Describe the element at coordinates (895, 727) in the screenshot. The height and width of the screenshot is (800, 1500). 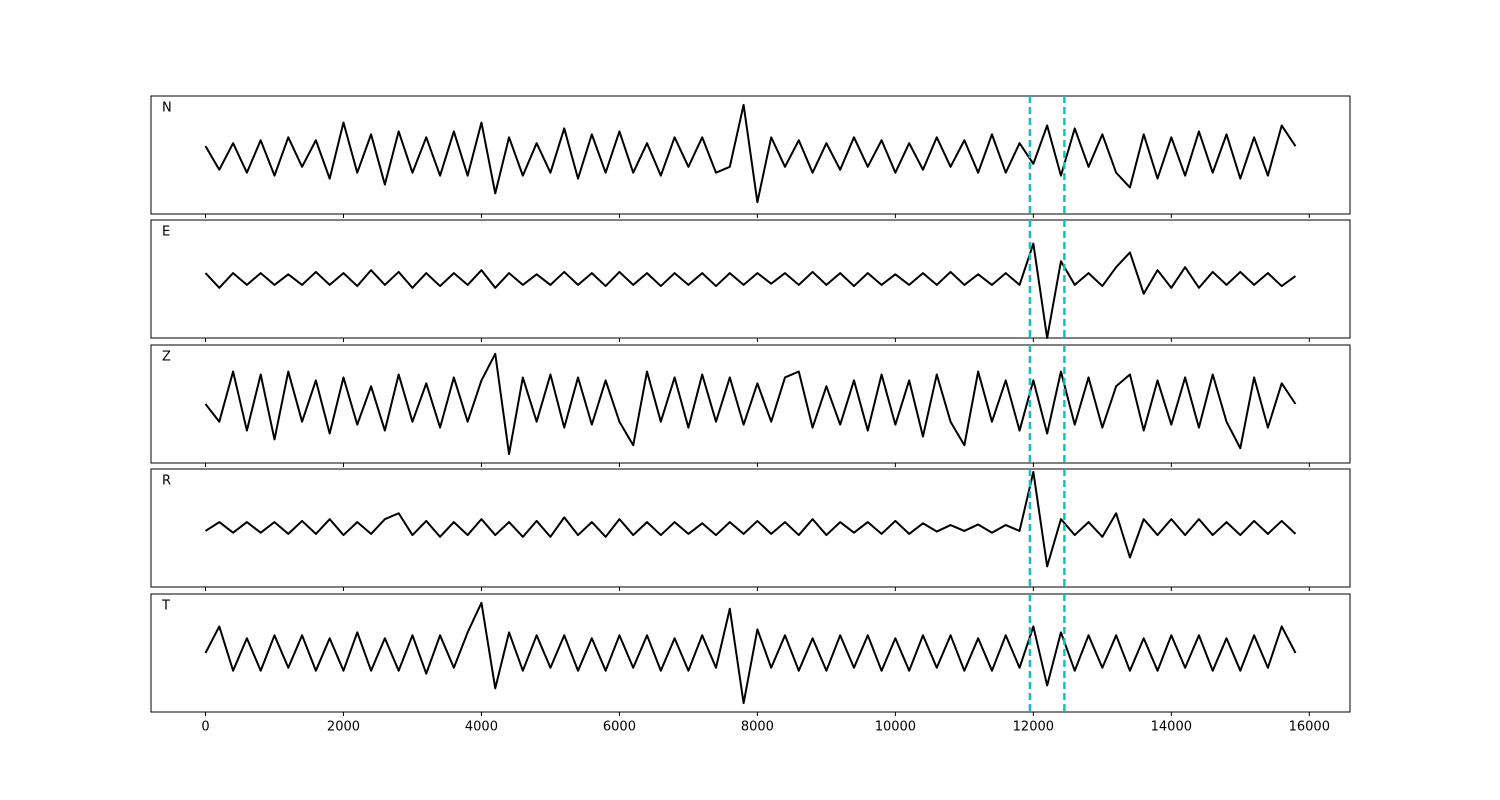
I see `x-tick-label: 10000` at that location.